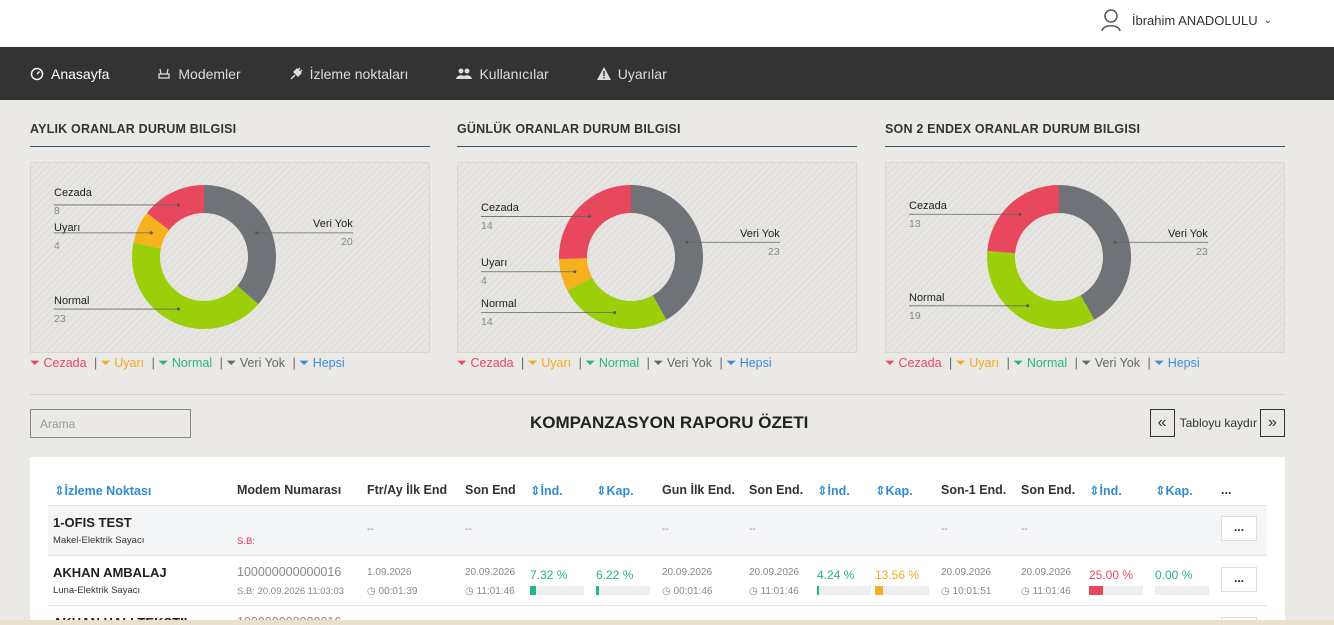 The width and height of the screenshot is (1334, 625). What do you see at coordinates (1267, 20) in the screenshot?
I see `chevron-down-icon: ⌄` at bounding box center [1267, 20].